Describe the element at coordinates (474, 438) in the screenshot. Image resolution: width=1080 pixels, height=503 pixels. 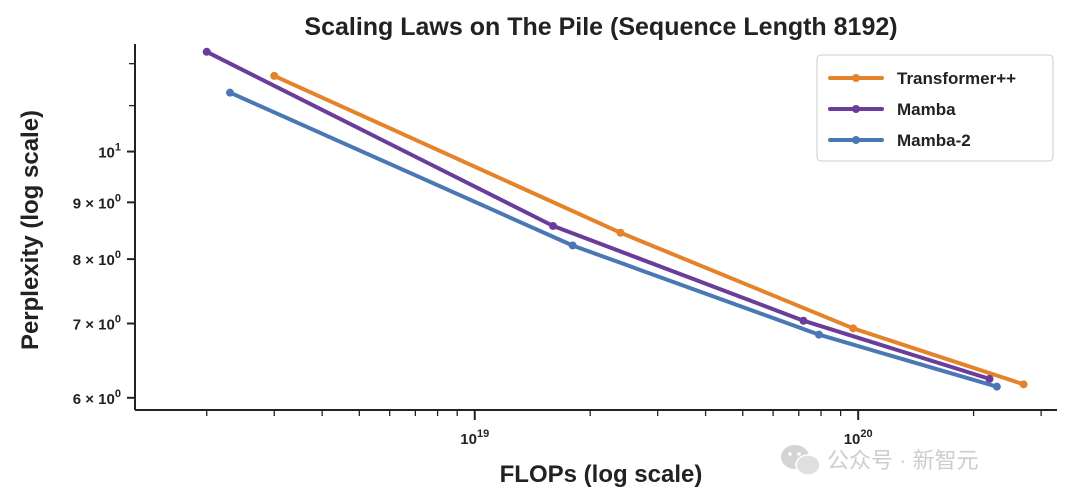
I see `x-tick-label: 1019` at that location.